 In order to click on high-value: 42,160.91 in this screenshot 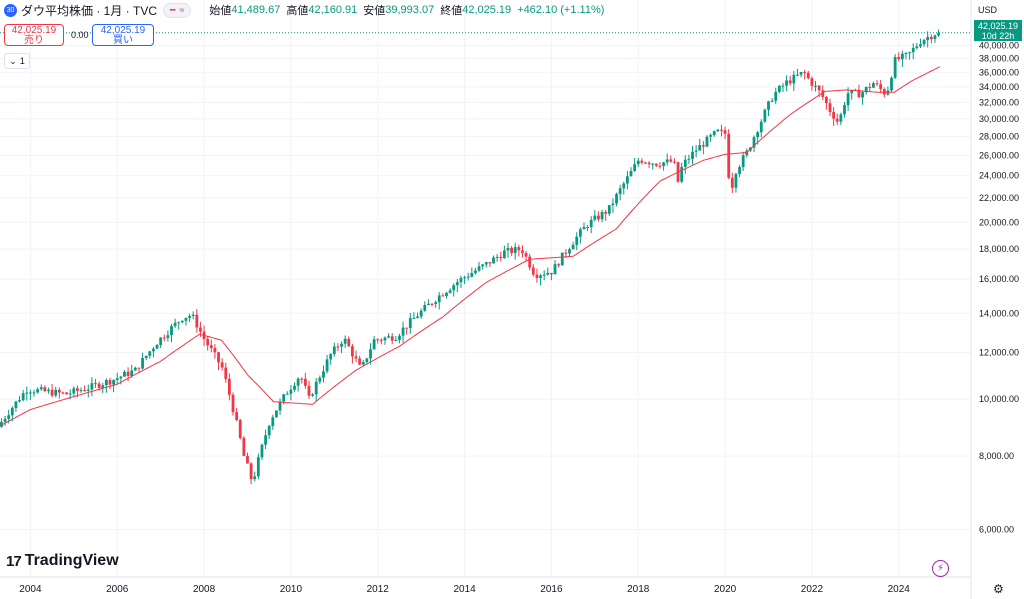, I will do `click(333, 10)`.